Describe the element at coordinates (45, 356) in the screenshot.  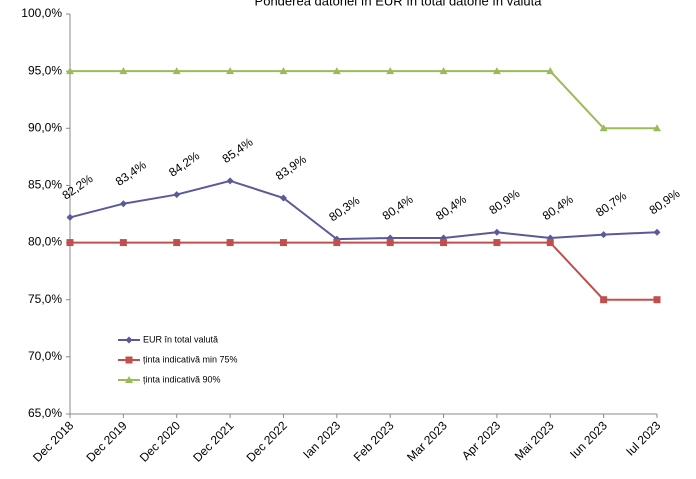
I see `y-tick-label: 70,0%` at that location.